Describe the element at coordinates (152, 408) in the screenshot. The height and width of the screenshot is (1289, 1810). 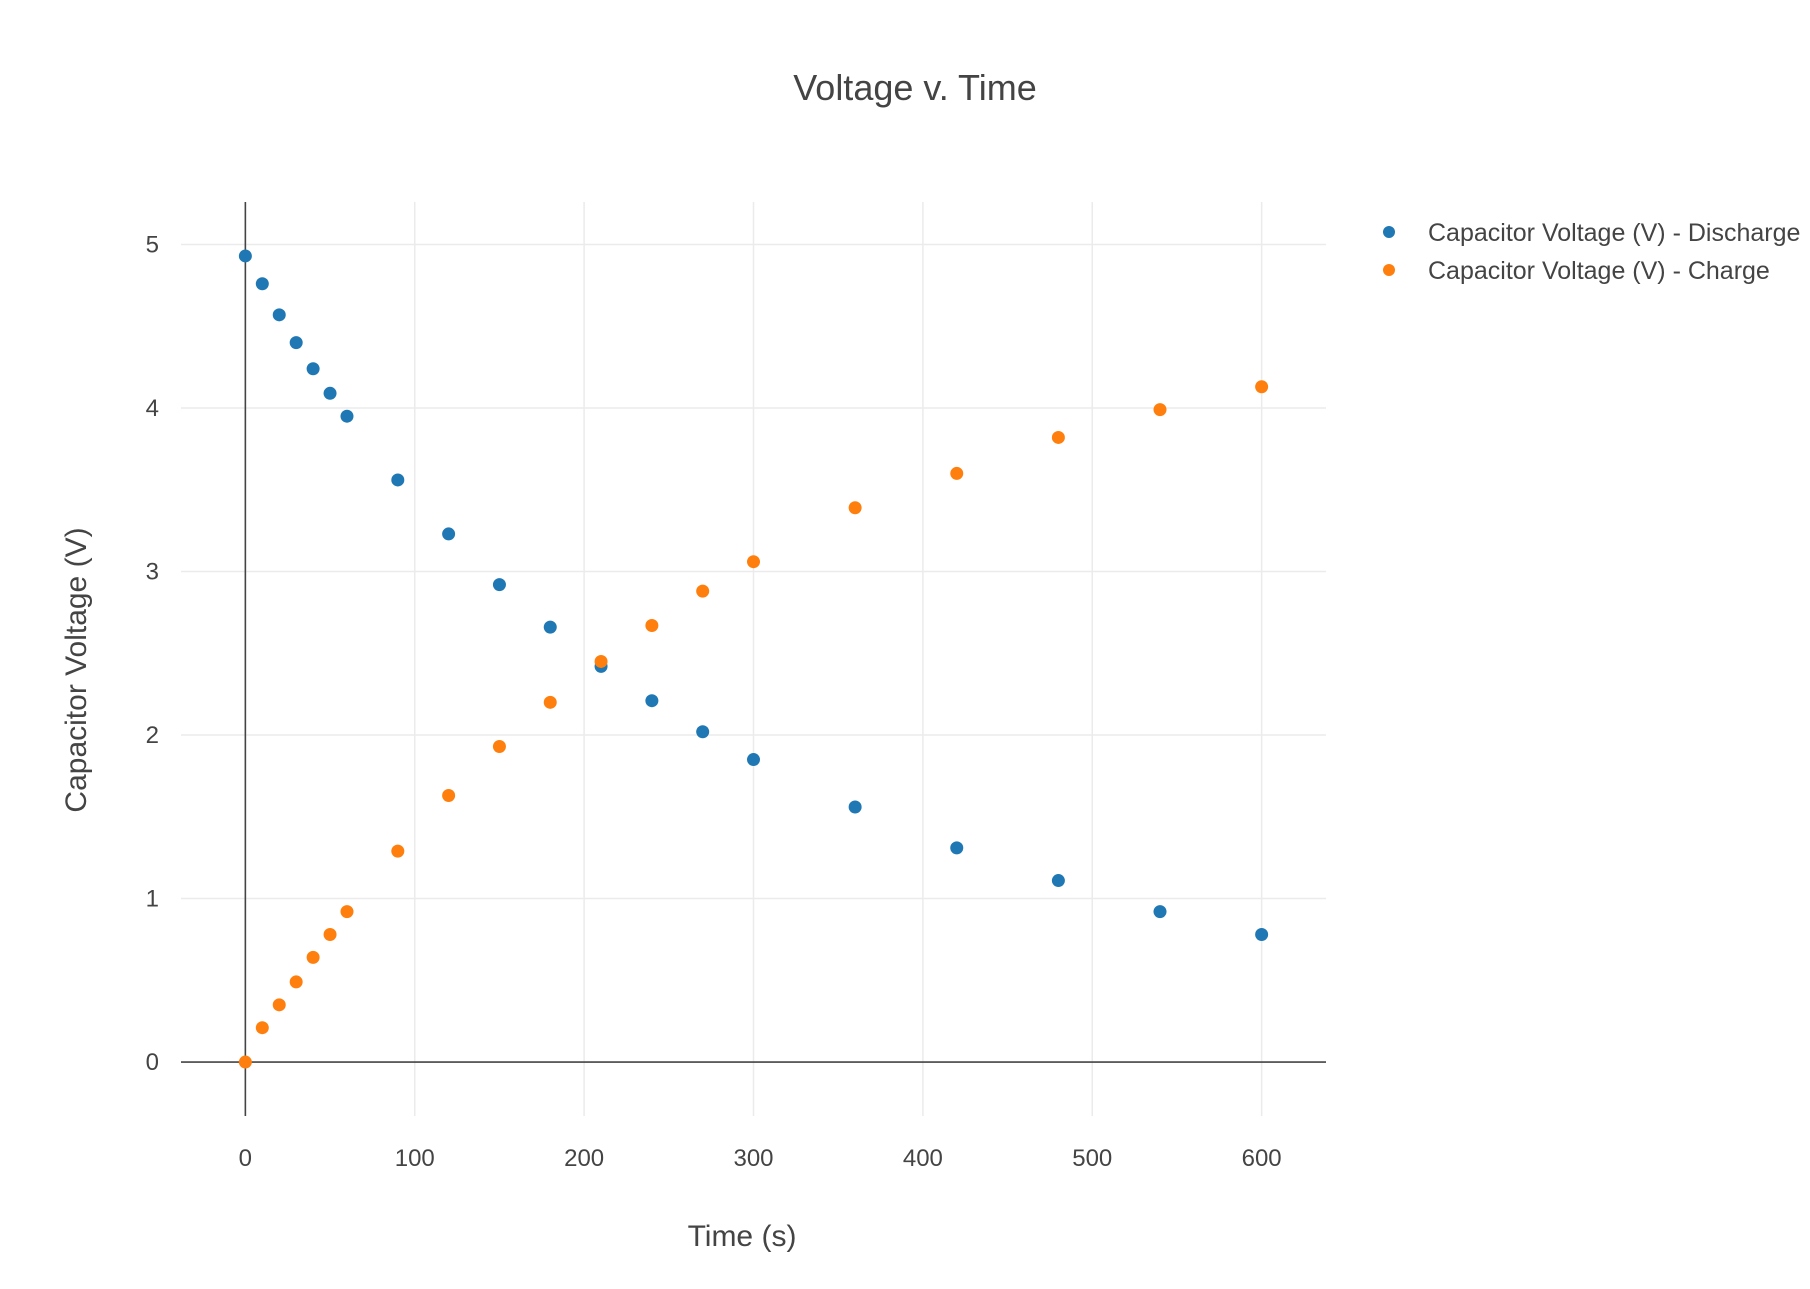
I see `y-tick-label: 4` at that location.